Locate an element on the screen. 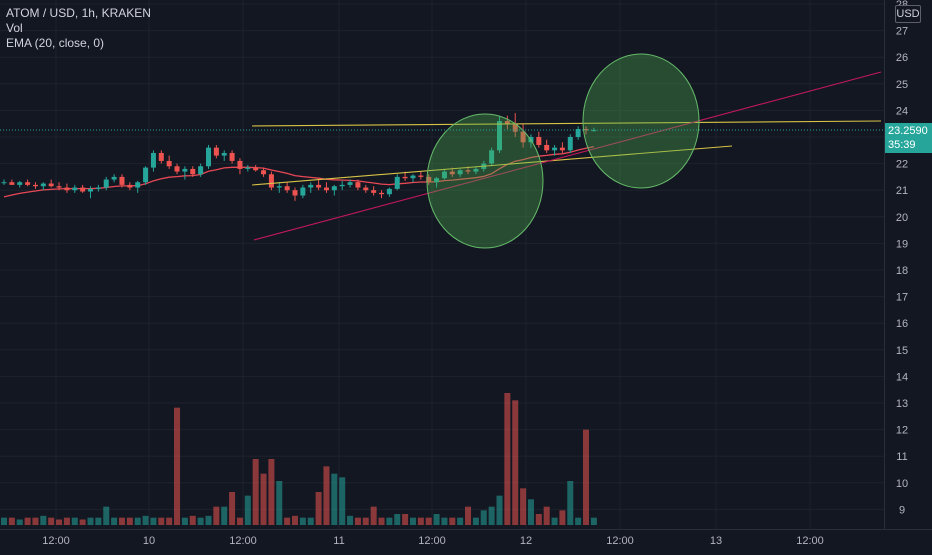 The image size is (932, 555). price-tick-label: 19 is located at coordinates (902, 244).